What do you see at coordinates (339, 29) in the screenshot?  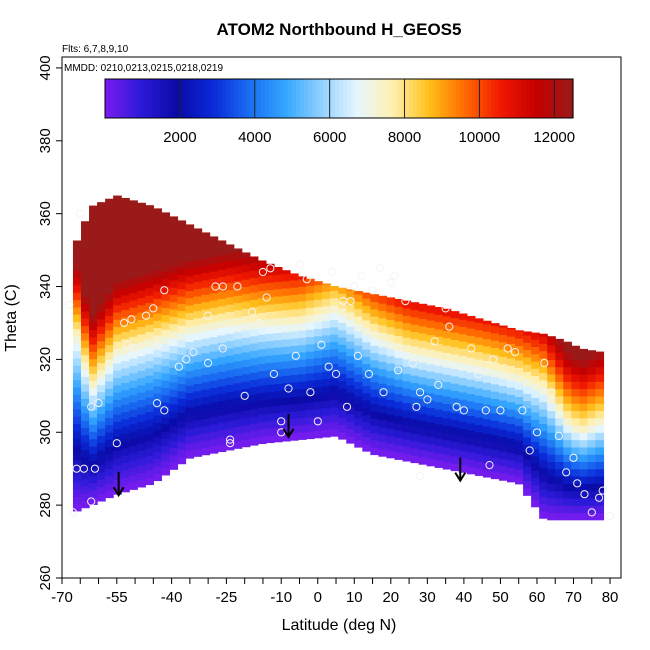 I see `chart-title: ATOM2 Northbound H_GEOS5` at bounding box center [339, 29].